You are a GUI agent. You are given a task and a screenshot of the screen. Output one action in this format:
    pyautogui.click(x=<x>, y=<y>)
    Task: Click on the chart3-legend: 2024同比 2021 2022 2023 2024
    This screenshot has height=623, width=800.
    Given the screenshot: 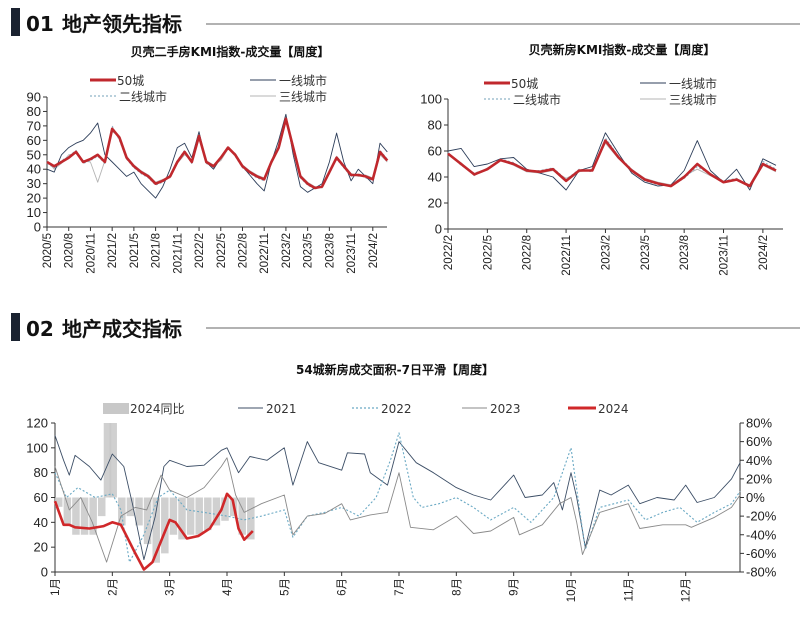 What is the action you would take?
    pyautogui.click(x=366, y=409)
    